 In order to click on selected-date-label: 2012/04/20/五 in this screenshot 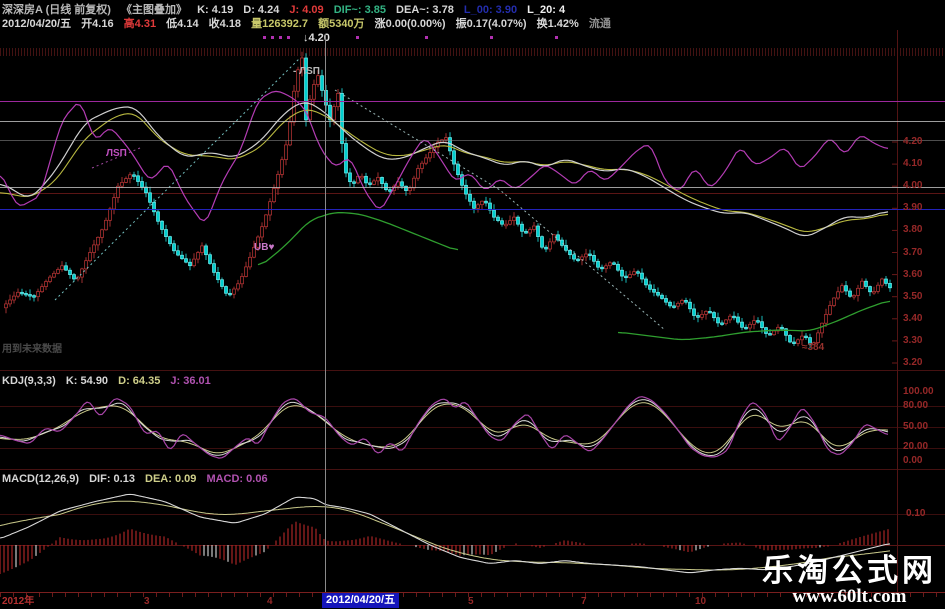, I will do `click(361, 600)`.